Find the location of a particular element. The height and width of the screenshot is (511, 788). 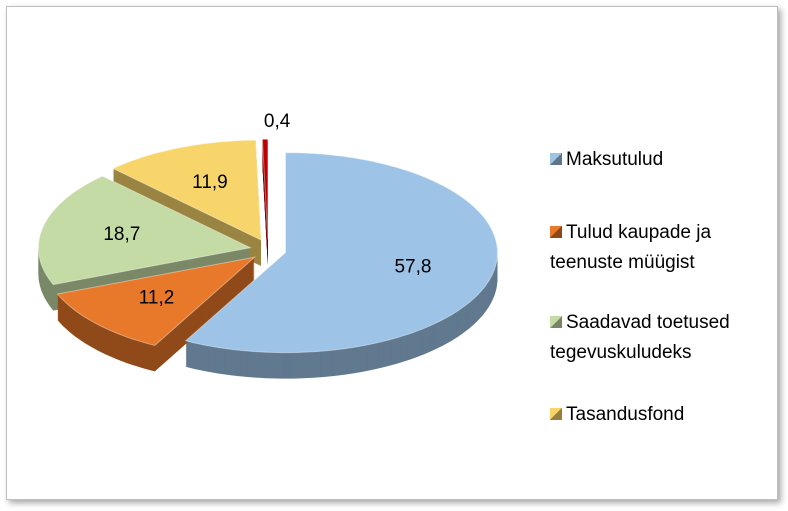

data-label: 18,7 is located at coordinates (121, 234).